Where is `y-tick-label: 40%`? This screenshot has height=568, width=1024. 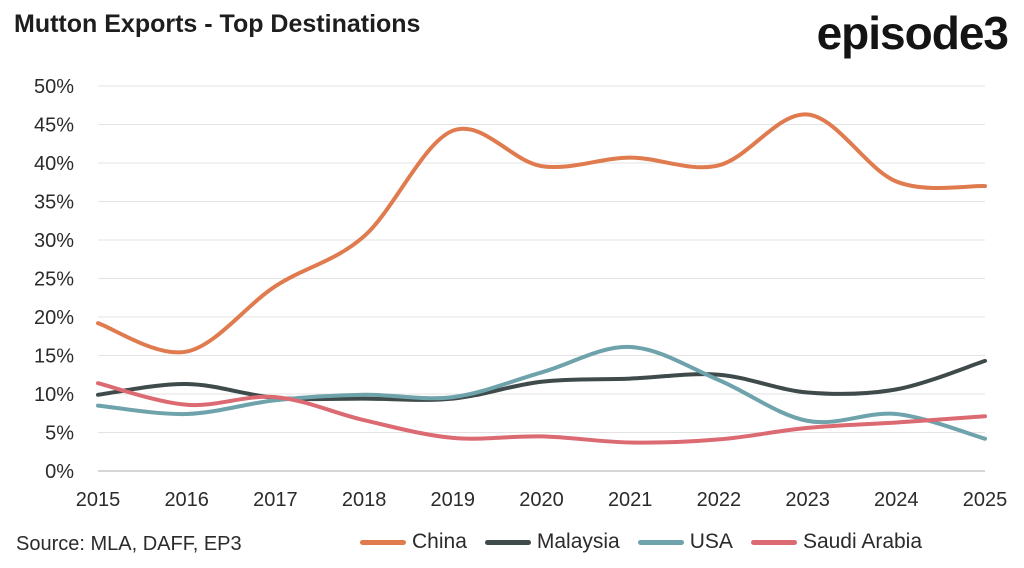 y-tick-label: 40% is located at coordinates (54, 164).